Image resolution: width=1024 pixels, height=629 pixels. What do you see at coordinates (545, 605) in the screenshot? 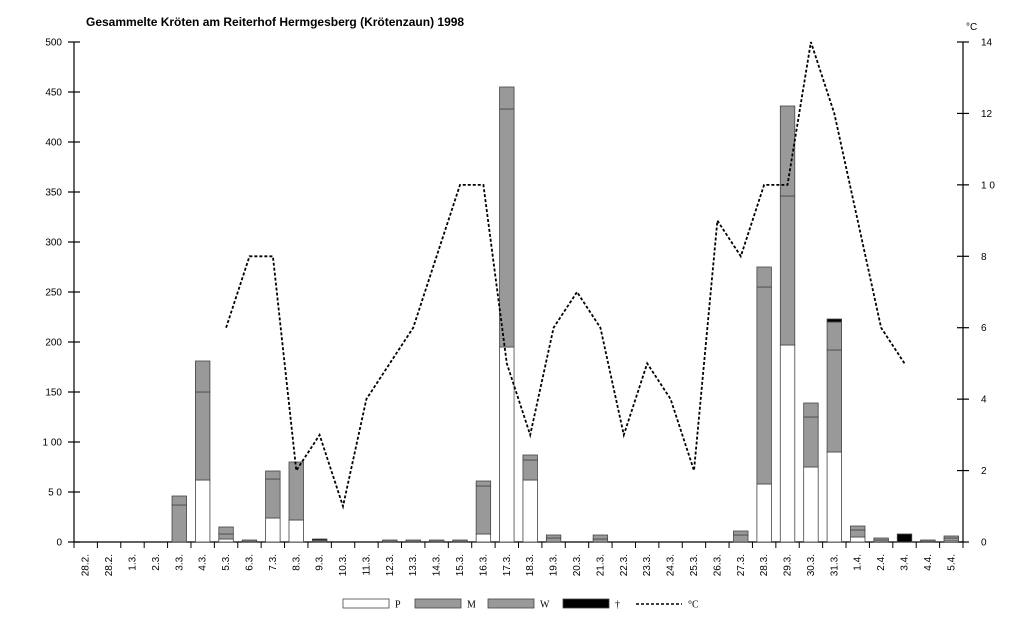
I see `legend-label: W` at bounding box center [545, 605].